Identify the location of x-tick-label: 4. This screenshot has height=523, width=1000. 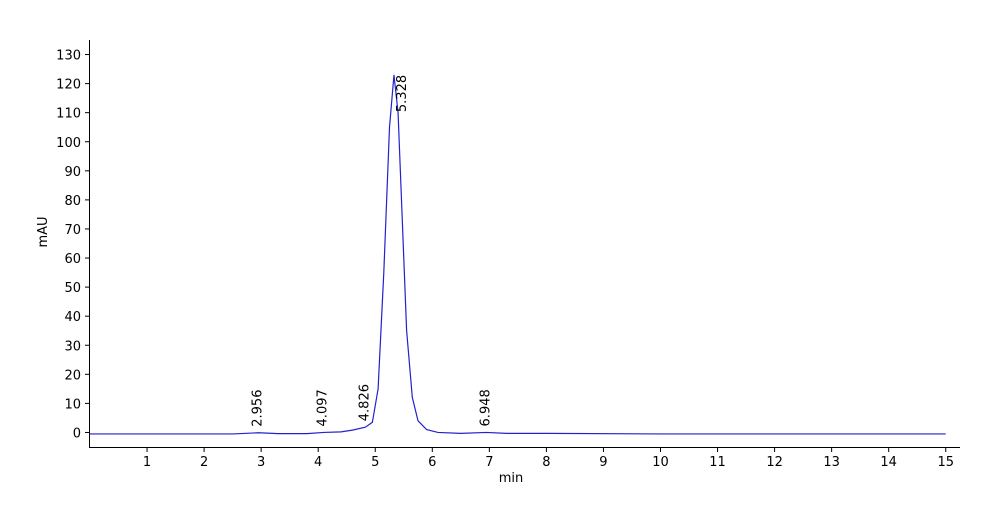
(318, 462).